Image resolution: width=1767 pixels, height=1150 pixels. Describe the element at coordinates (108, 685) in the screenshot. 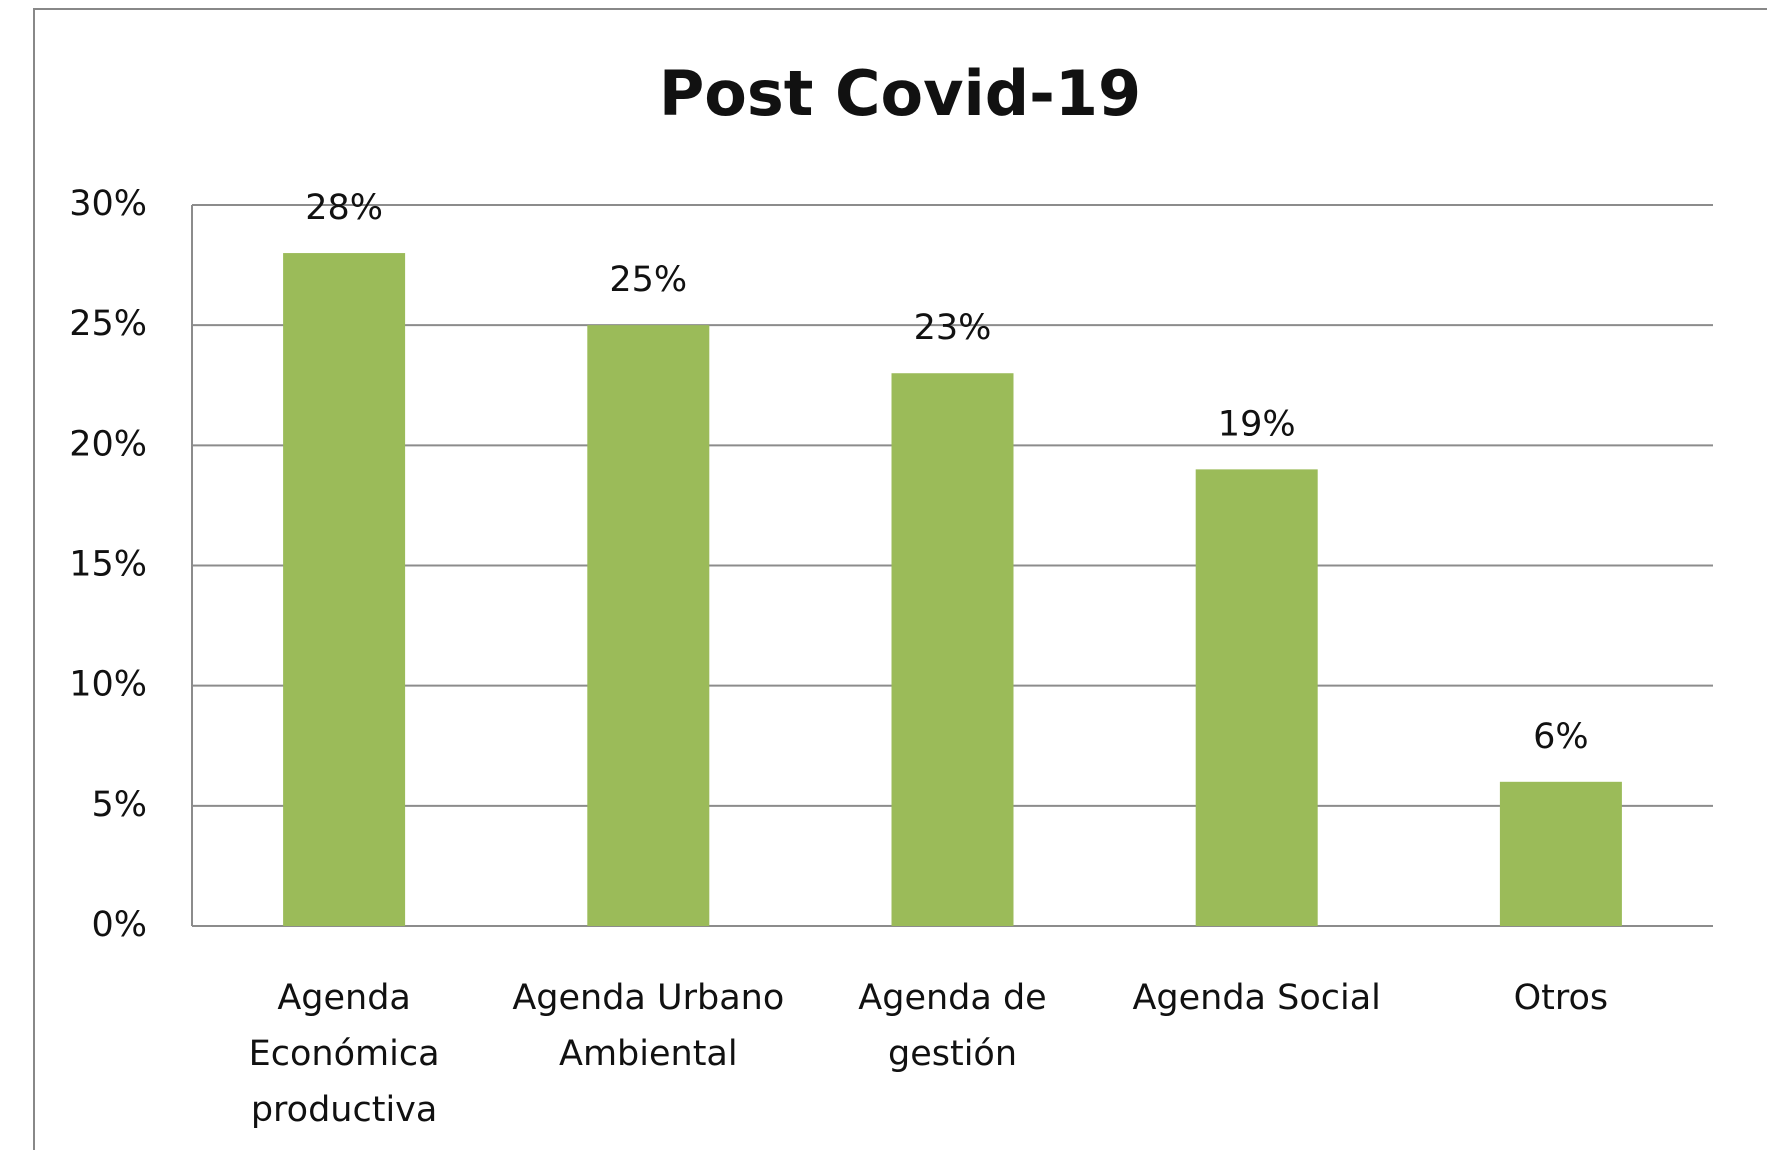

I see `y-tick-label: 10%` at that location.